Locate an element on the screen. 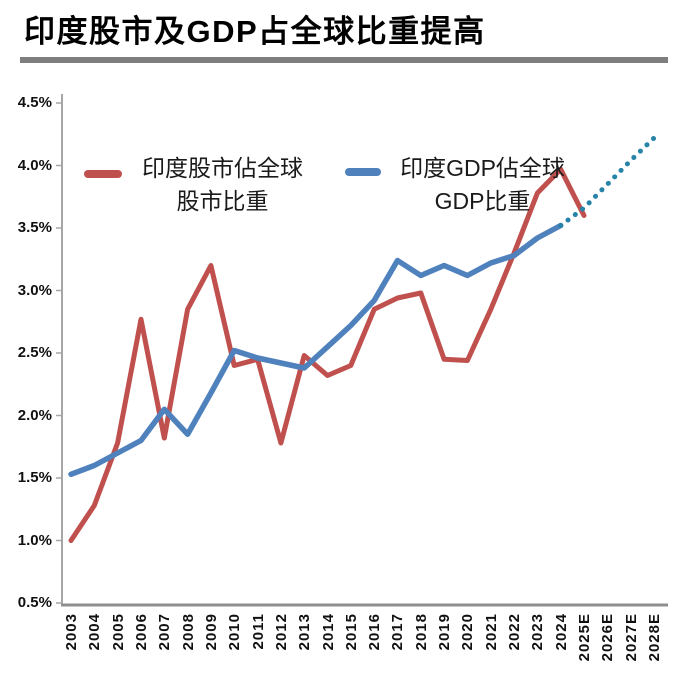 The width and height of the screenshot is (690, 694). x-axis-label: 2026E is located at coordinates (608, 637).